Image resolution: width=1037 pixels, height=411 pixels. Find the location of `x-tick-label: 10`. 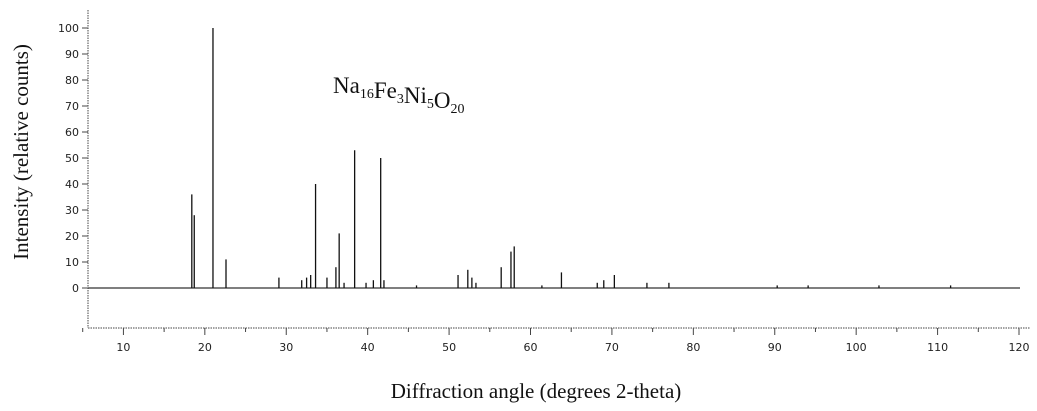

x-tick-label: 10 is located at coordinates (123, 347).